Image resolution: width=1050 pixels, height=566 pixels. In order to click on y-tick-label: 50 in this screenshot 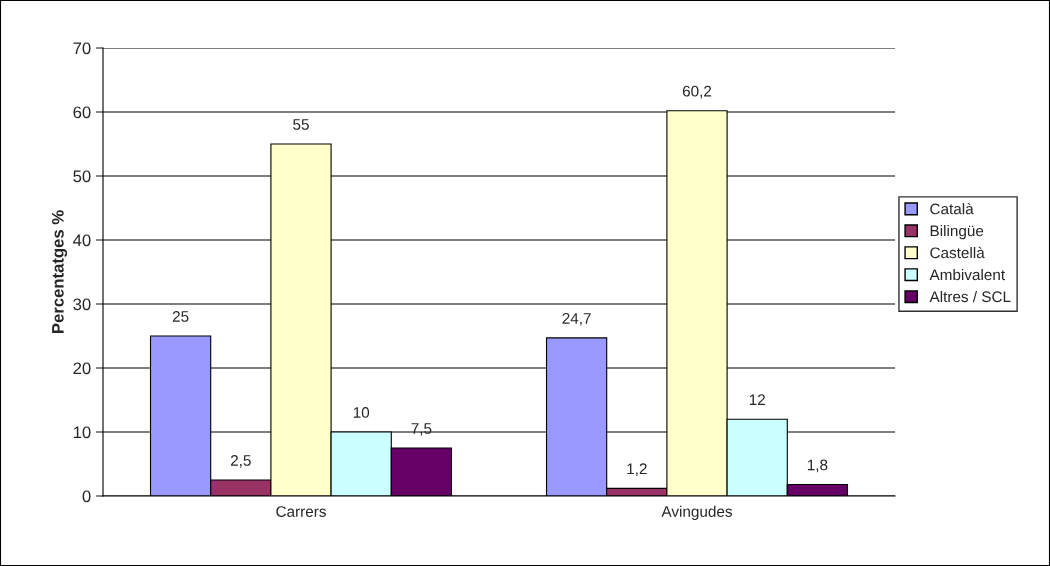, I will do `click(82, 176)`.